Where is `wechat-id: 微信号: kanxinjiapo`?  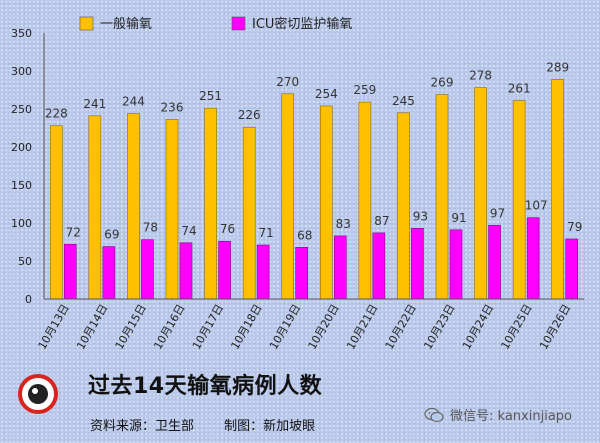
wechat-id: 微信号: kanxinjiapo is located at coordinates (498, 414).